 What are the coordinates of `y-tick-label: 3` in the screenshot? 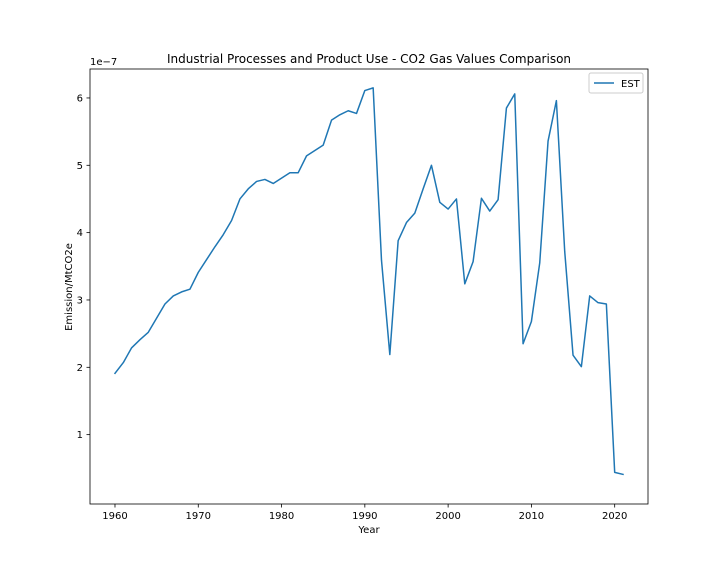 It's located at (80, 300).